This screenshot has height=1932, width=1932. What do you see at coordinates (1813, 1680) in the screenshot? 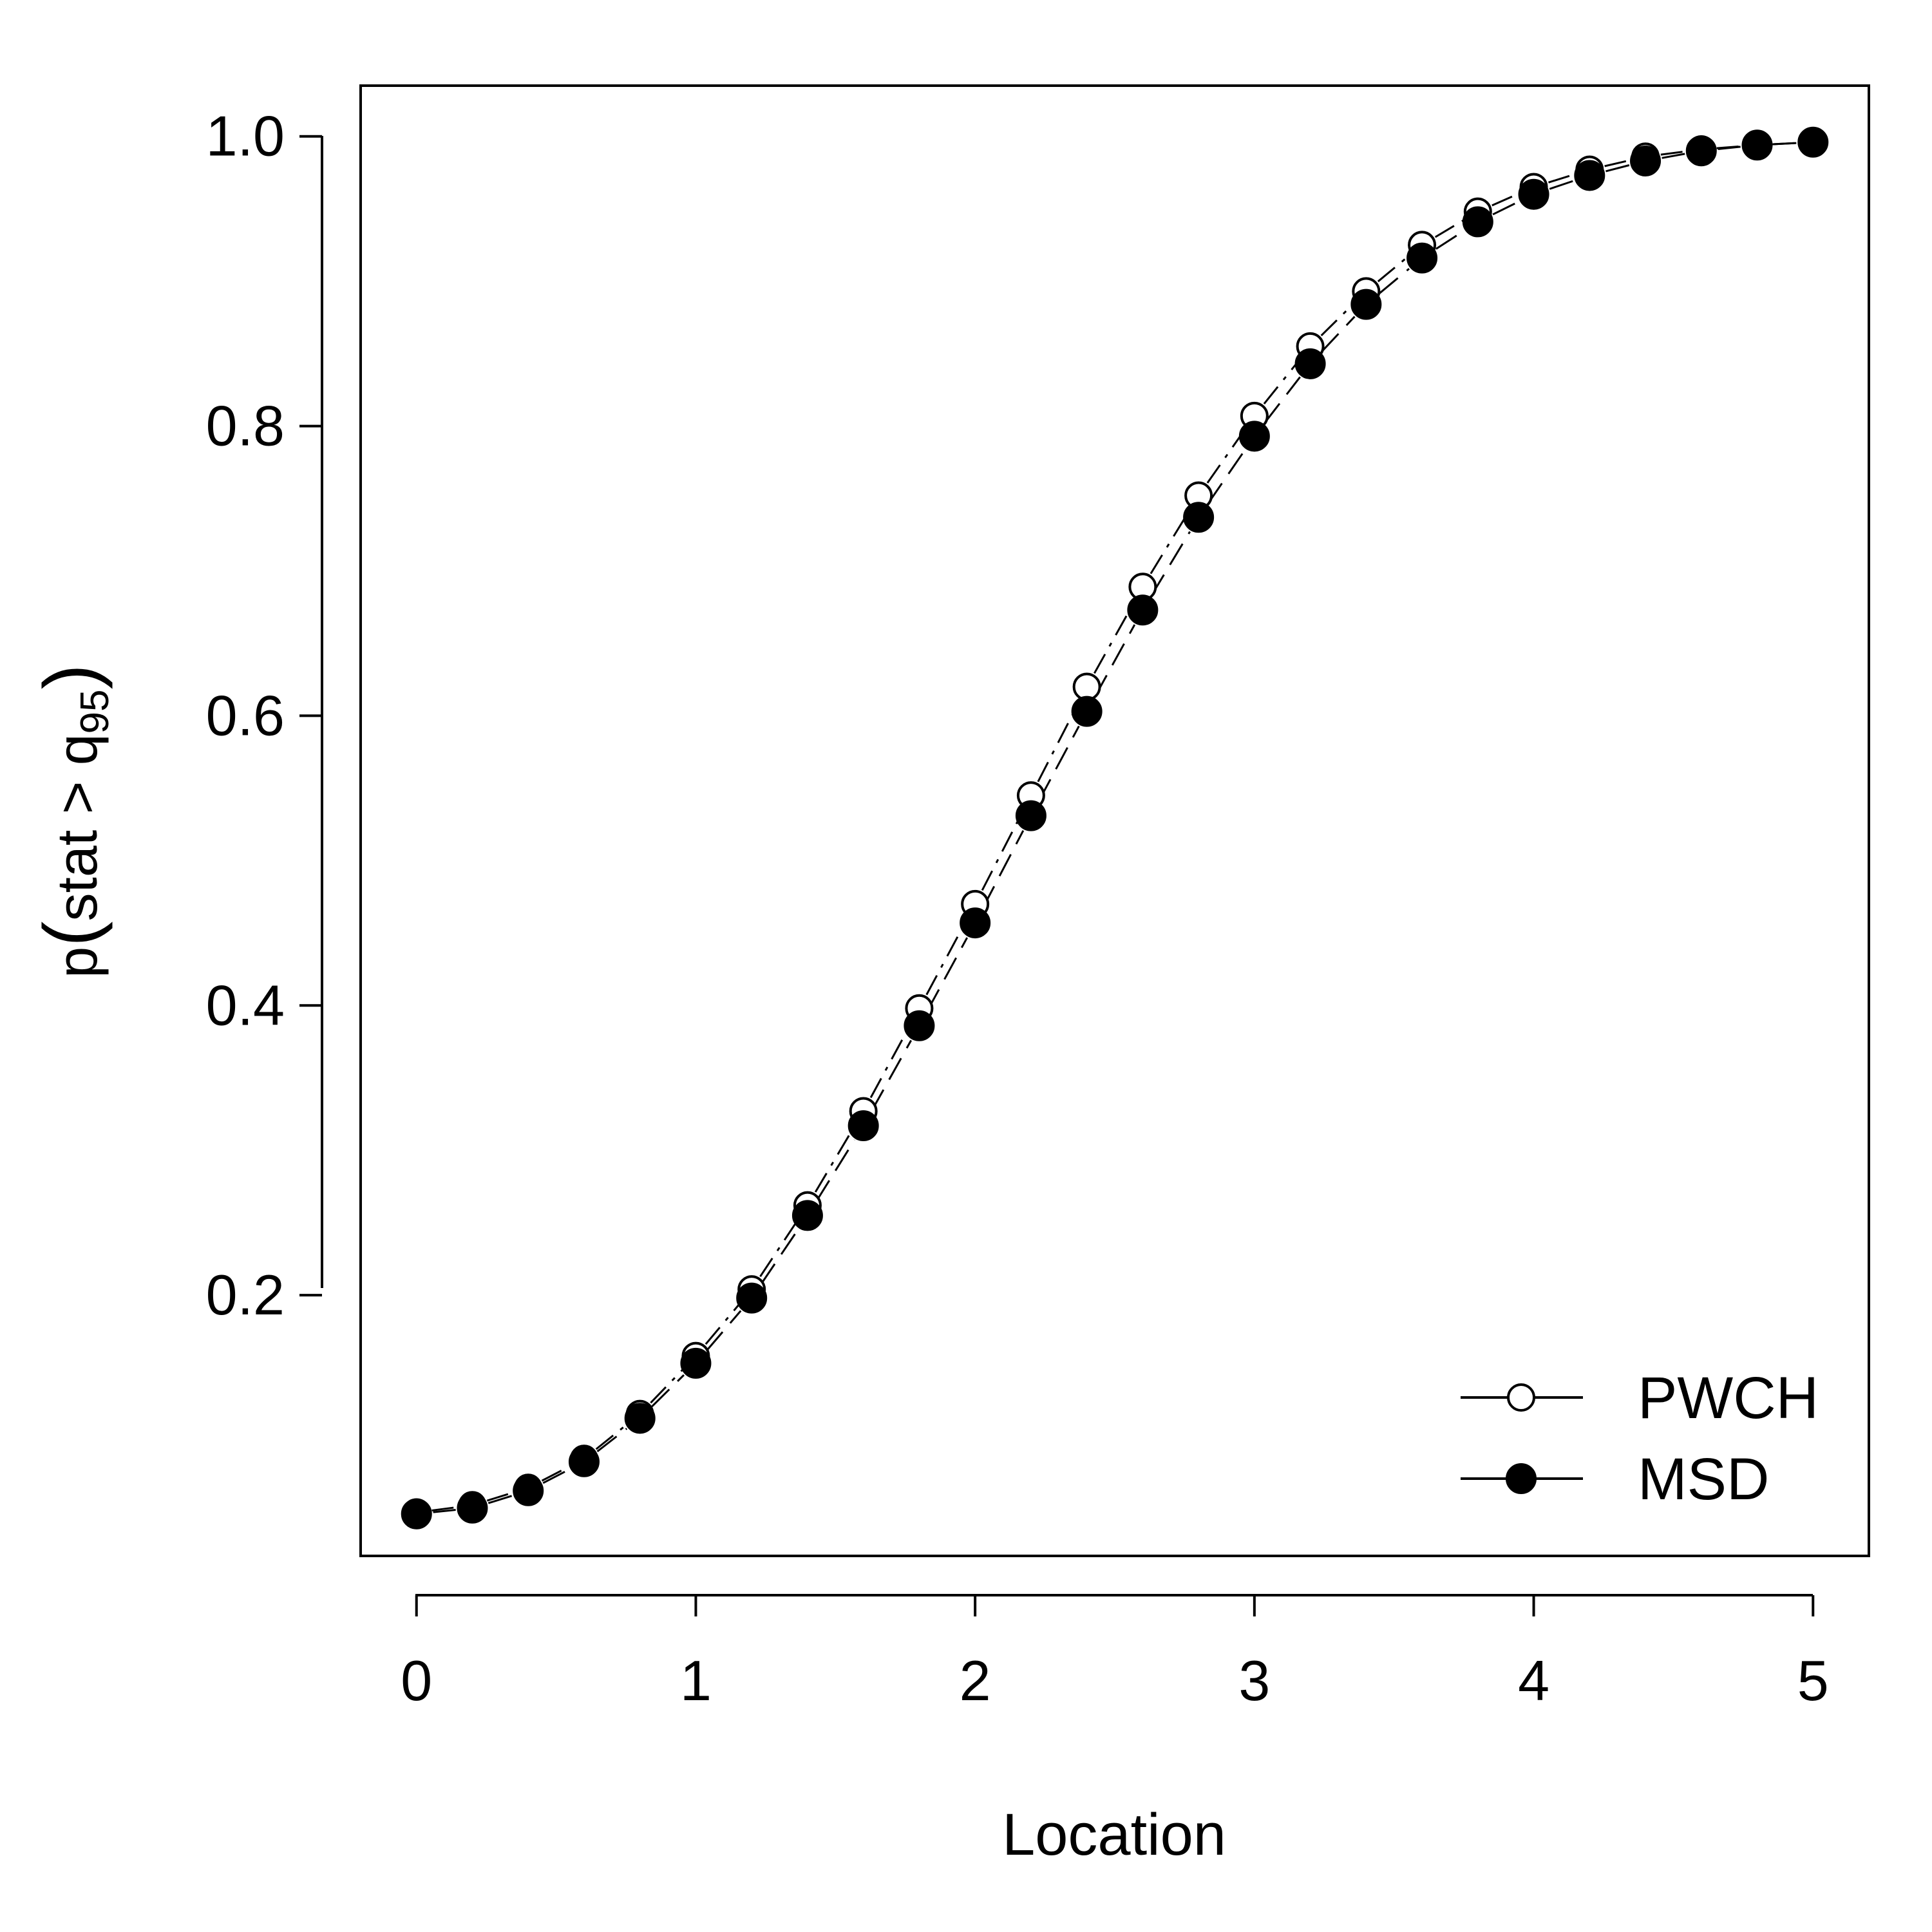
I see `x-tick-label: 5` at bounding box center [1813, 1680].